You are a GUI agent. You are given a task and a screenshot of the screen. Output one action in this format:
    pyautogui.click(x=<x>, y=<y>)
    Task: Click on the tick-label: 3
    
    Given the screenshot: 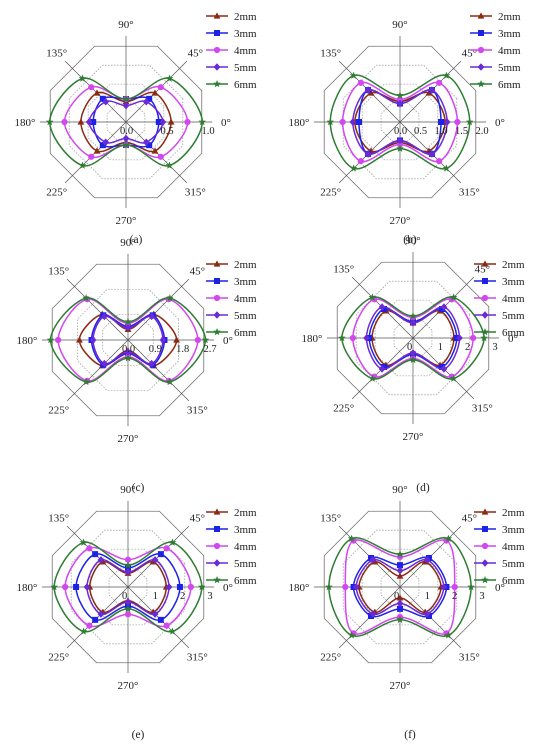 What is the action you would take?
    pyautogui.click(x=494, y=347)
    